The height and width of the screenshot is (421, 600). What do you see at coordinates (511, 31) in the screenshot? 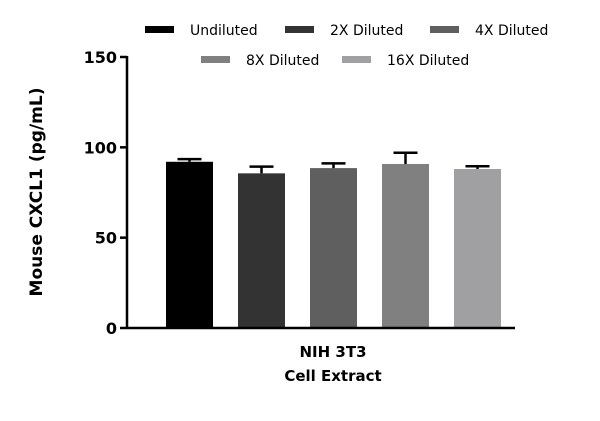
I see `legend-label: 4X Diluted` at bounding box center [511, 31].